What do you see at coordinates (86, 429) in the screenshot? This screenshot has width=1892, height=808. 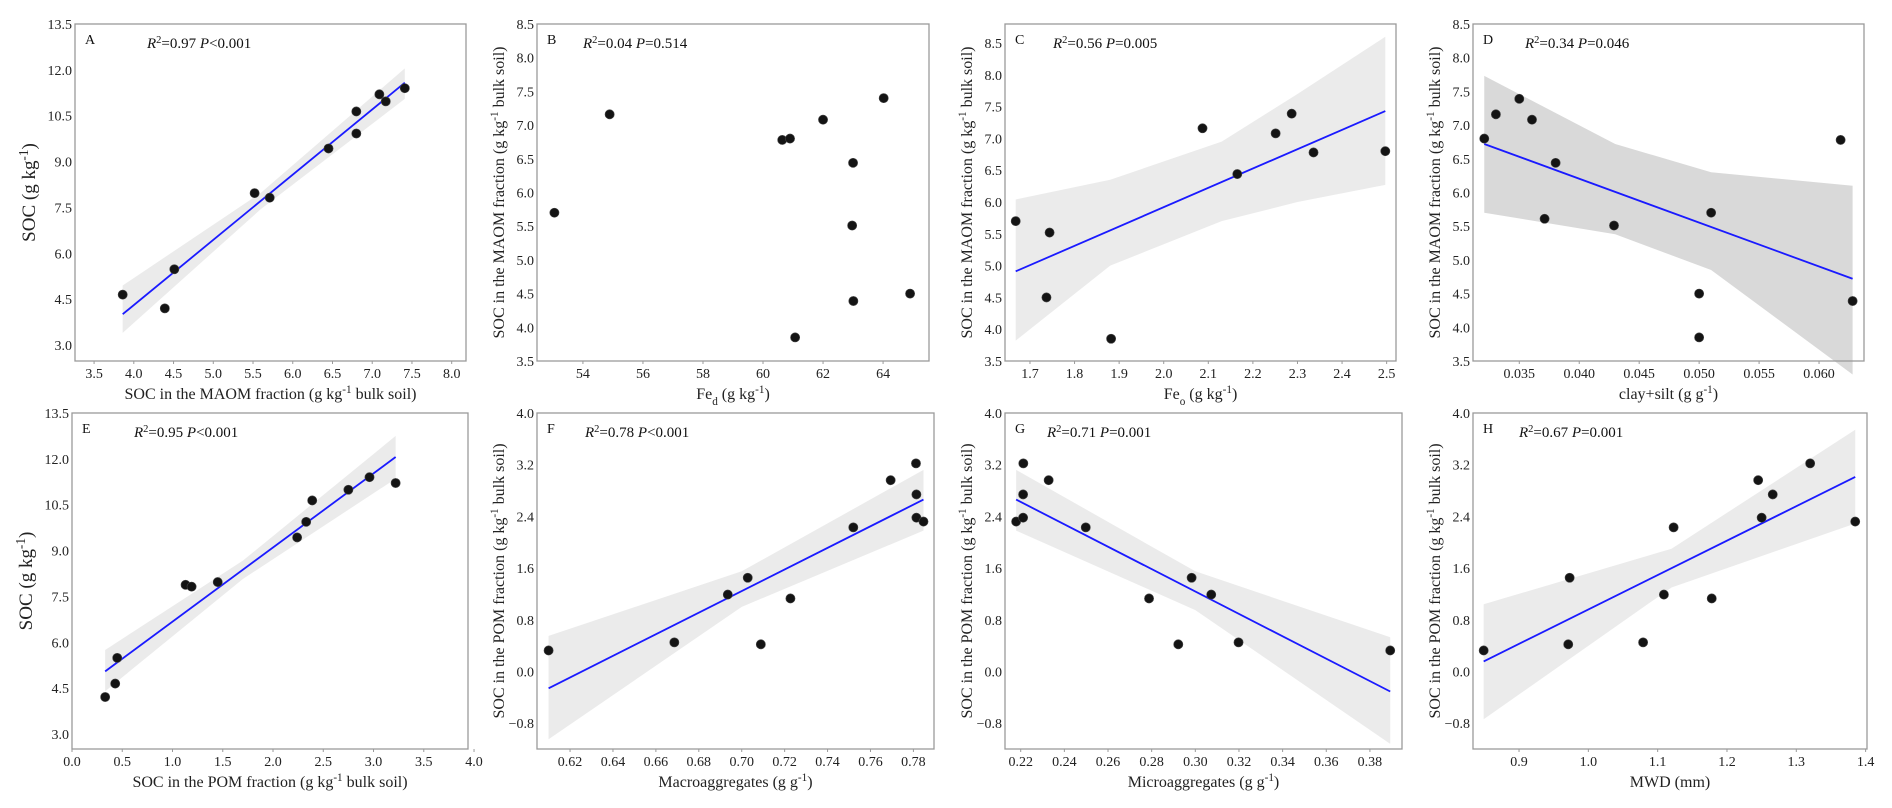 I see `panel-letter: E` at bounding box center [86, 429].